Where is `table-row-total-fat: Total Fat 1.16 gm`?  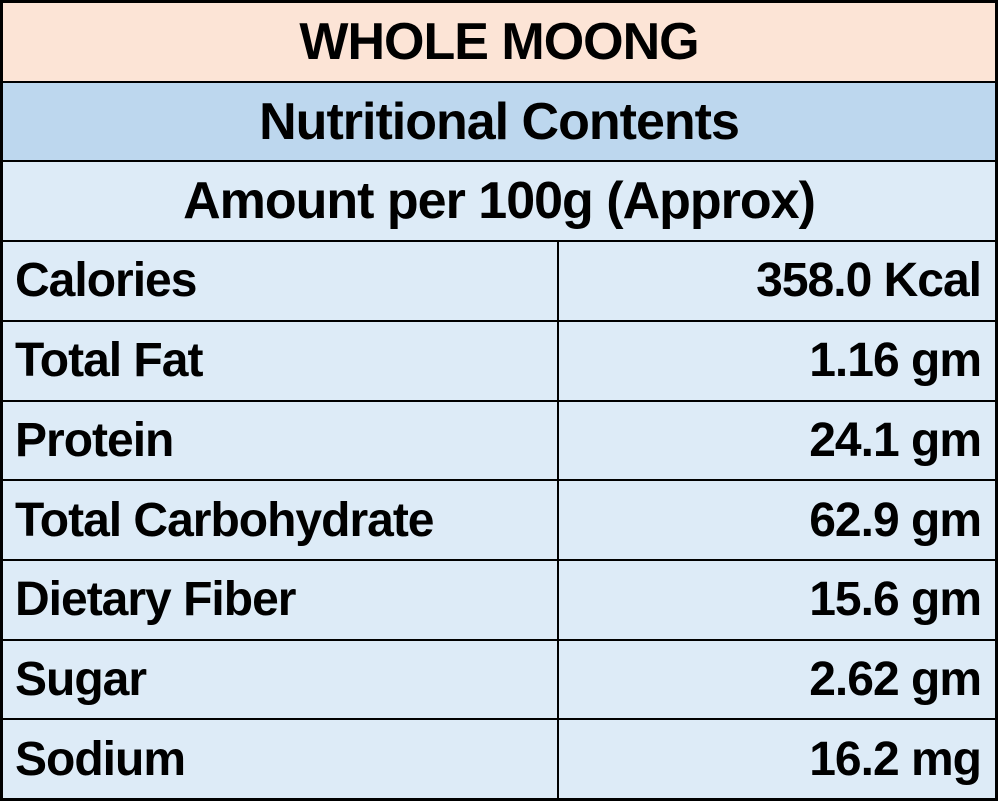 table-row-total-fat: Total Fat 1.16 gm is located at coordinates (499, 361).